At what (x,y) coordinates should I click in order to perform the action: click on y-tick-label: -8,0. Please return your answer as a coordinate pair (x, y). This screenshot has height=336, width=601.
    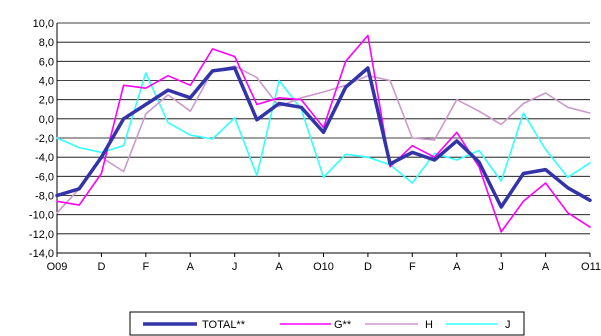
    Looking at the image, I should click on (44, 197).